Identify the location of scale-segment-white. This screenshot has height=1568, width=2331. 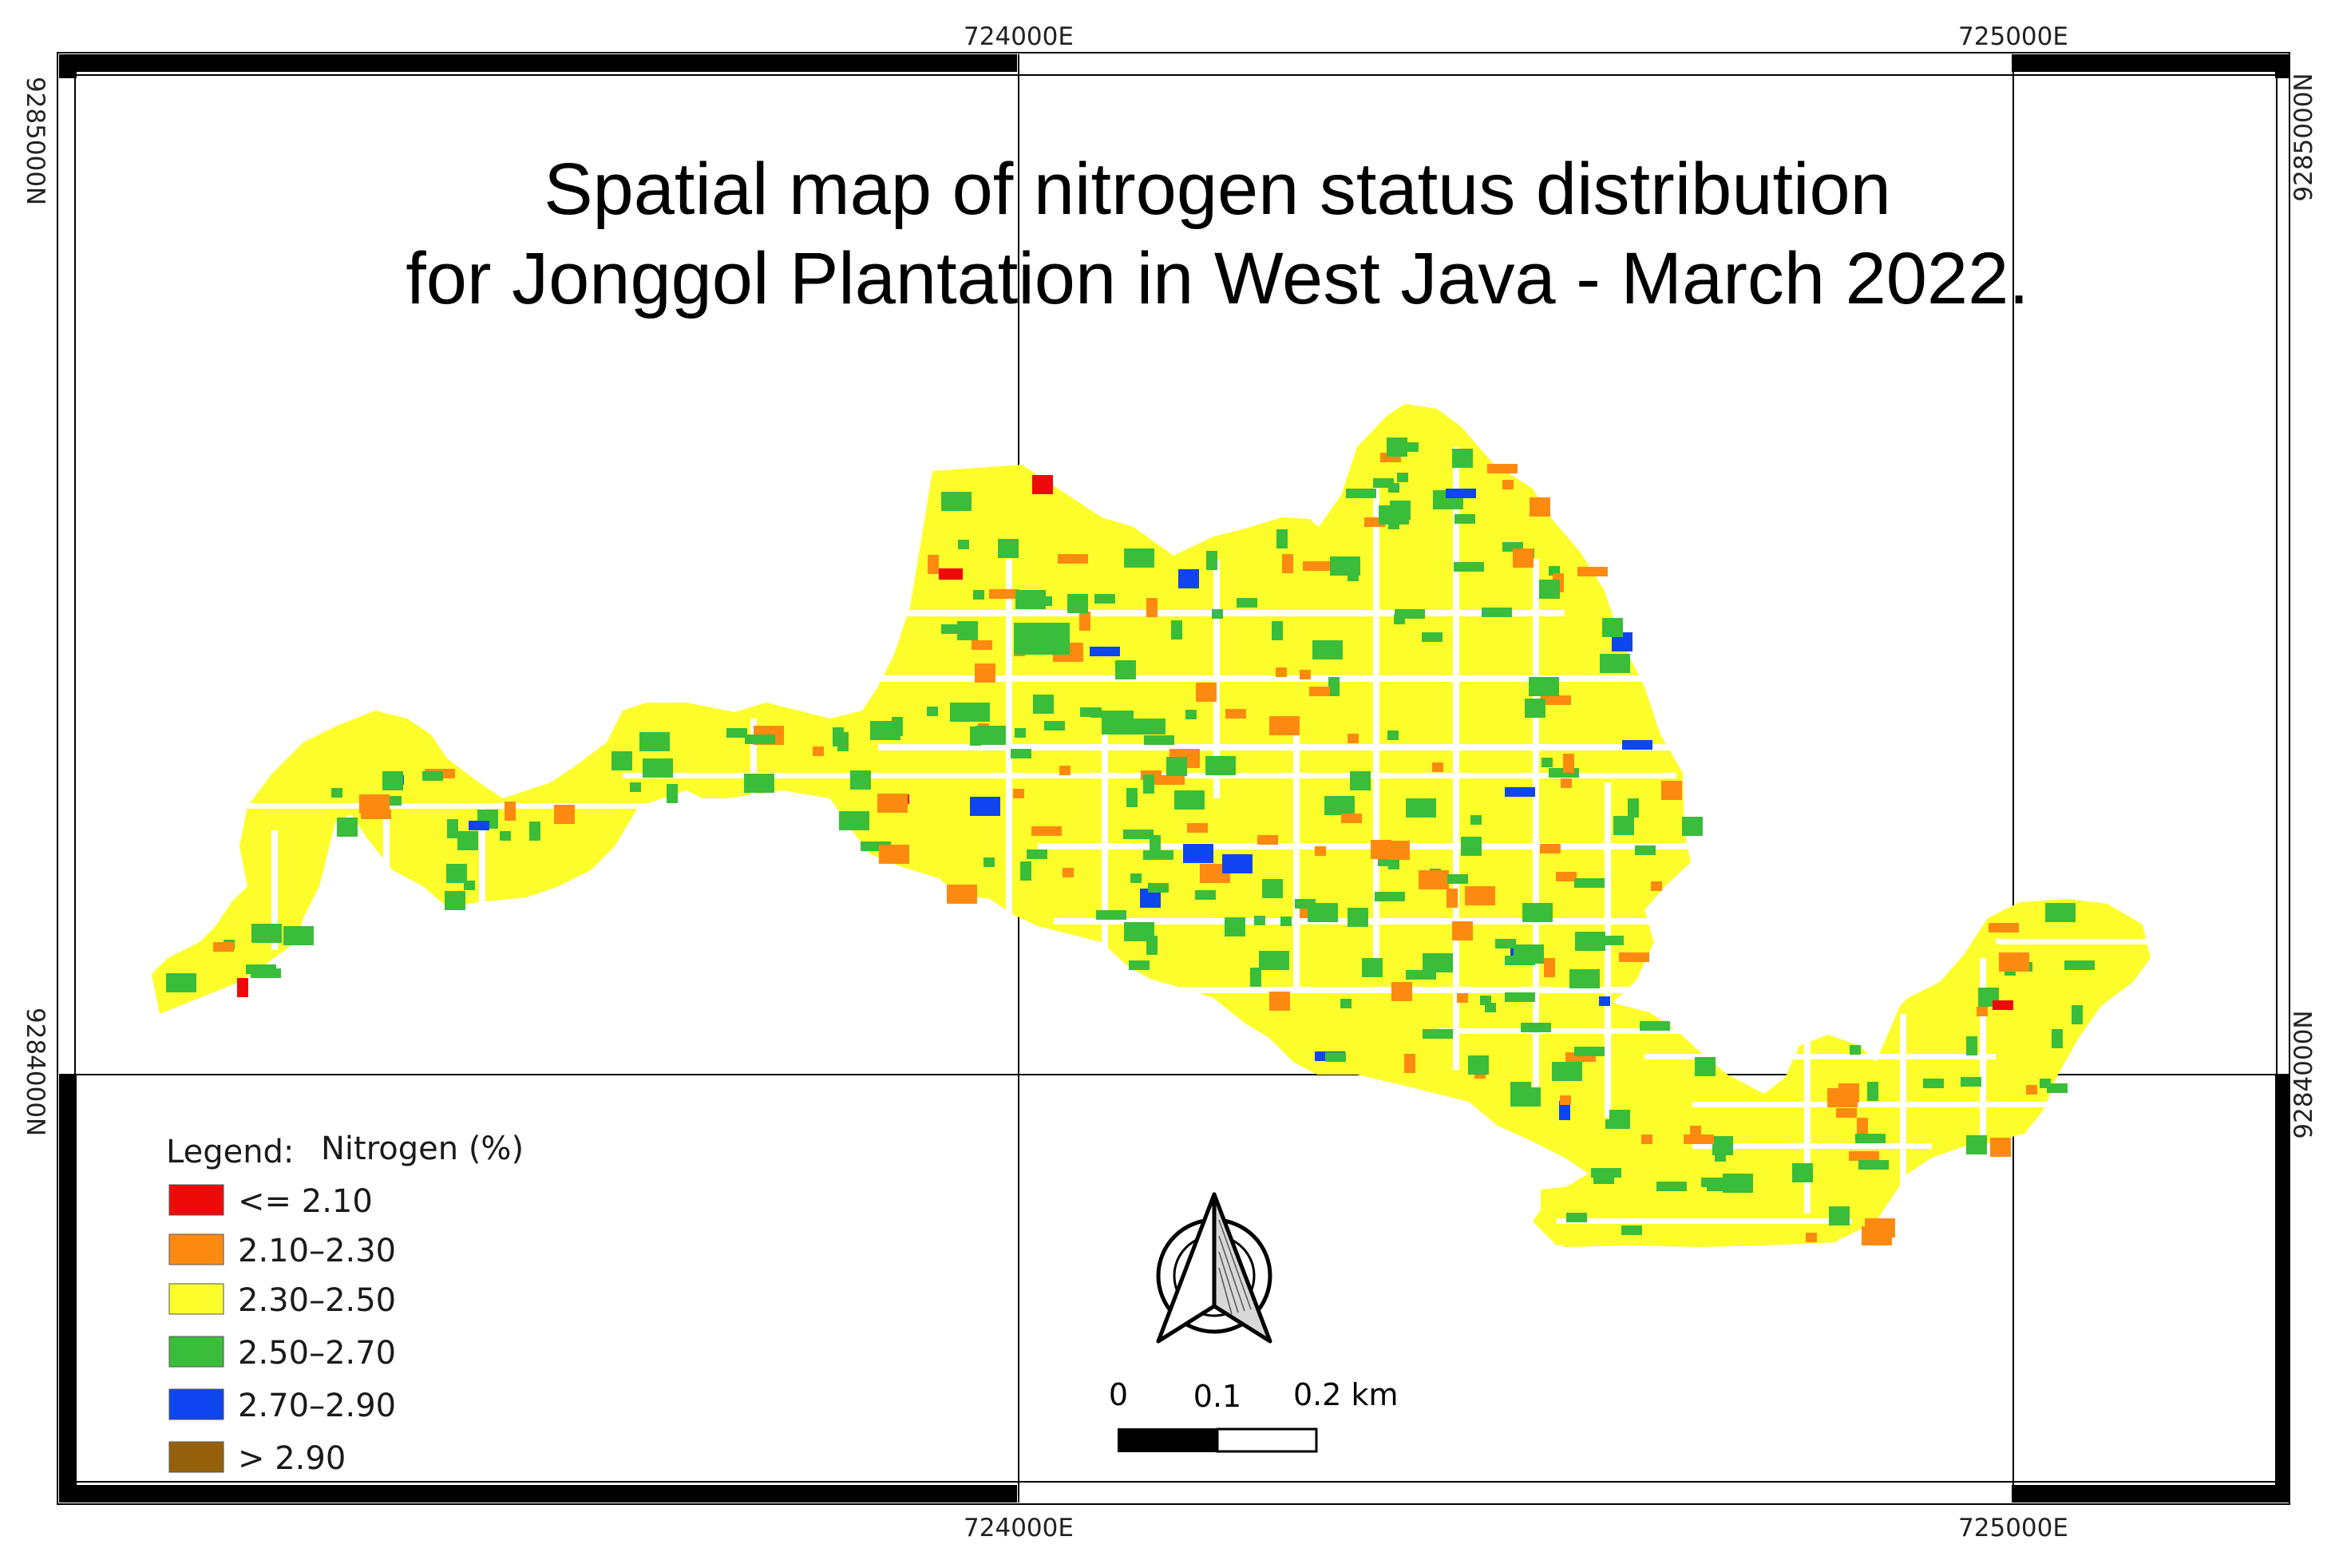
(1267, 1440).